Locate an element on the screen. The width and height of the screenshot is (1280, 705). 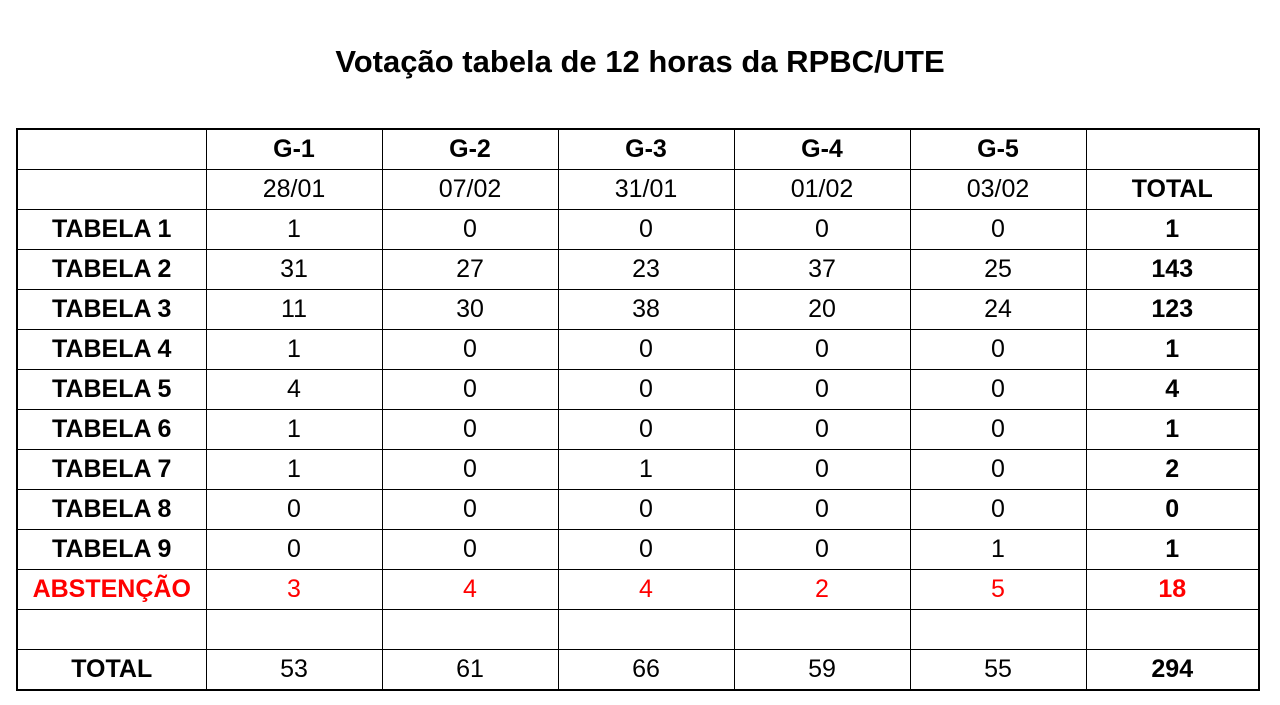
vote-cell: 66 is located at coordinates (646, 670).